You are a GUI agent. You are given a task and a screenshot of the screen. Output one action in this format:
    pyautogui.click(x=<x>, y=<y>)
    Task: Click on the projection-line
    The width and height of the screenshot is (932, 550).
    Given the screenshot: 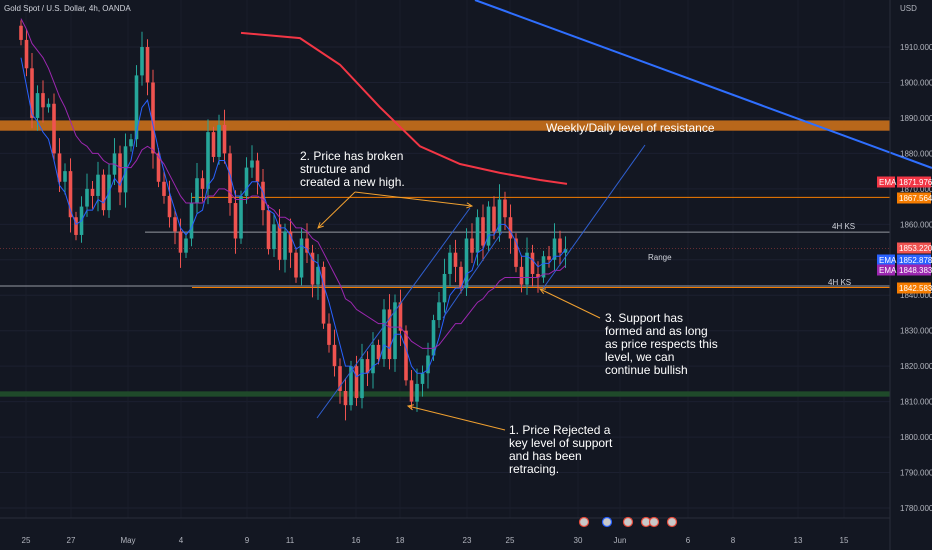 What is the action you would take?
    pyautogui.click(x=593, y=217)
    